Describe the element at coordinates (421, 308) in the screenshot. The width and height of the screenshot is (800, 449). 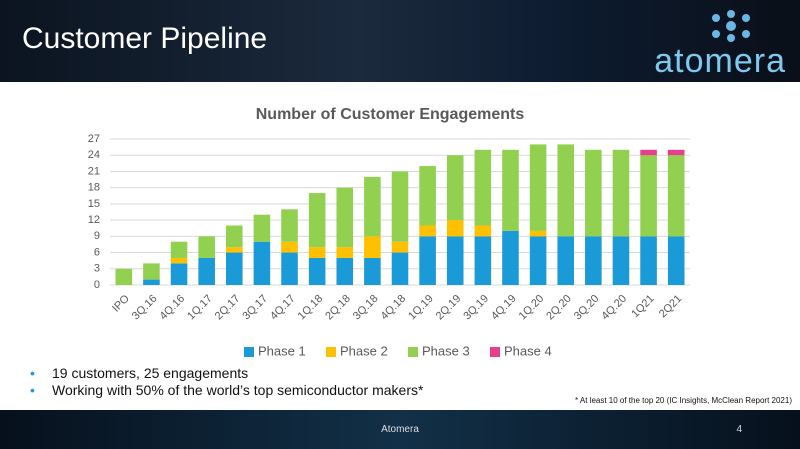
I see `x-tick-label: 1Q.19` at that location.